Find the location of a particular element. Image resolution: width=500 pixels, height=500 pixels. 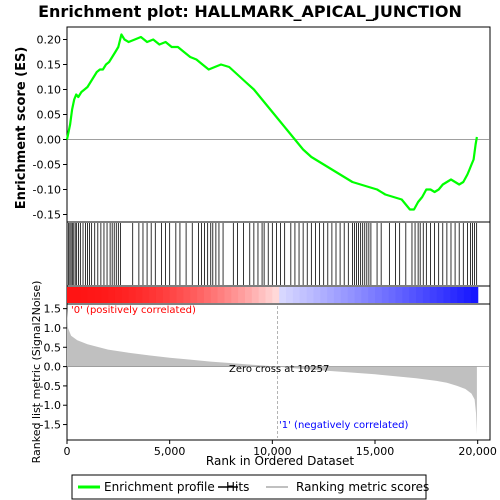

legend-box is located at coordinates (249, 487).